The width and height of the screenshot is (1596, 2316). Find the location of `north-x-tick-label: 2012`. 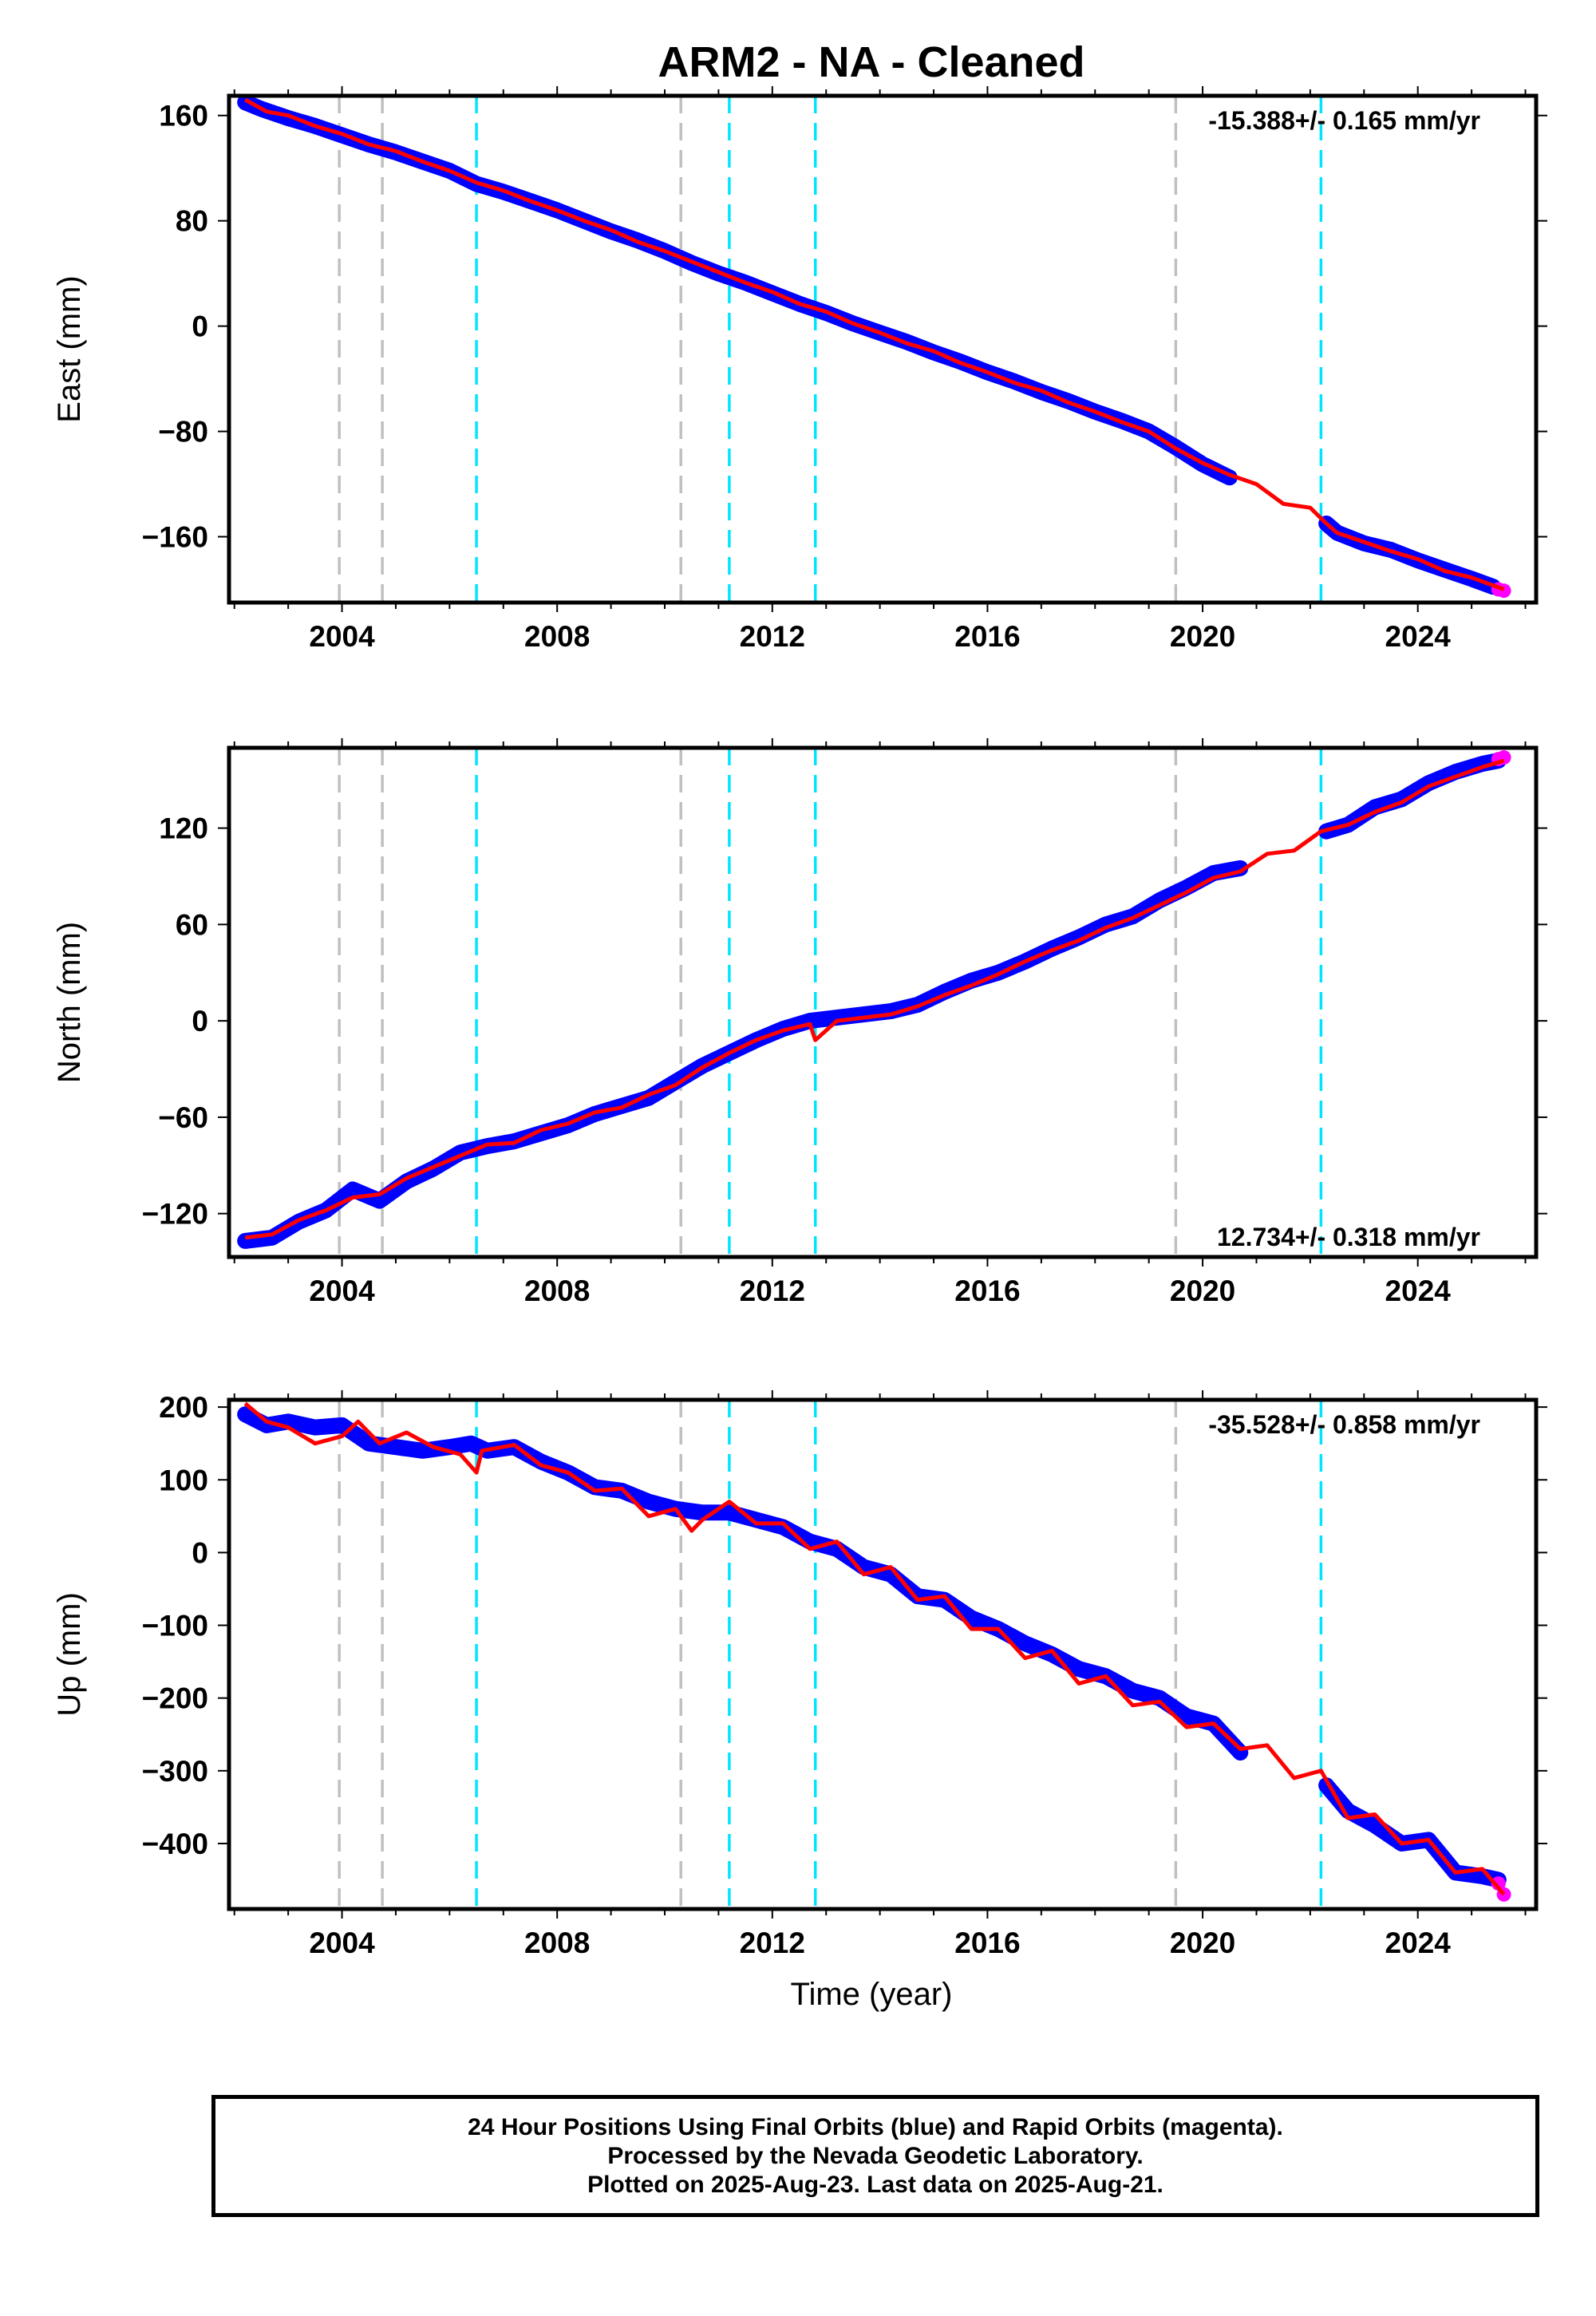

north-x-tick-label: 2012 is located at coordinates (772, 1291).